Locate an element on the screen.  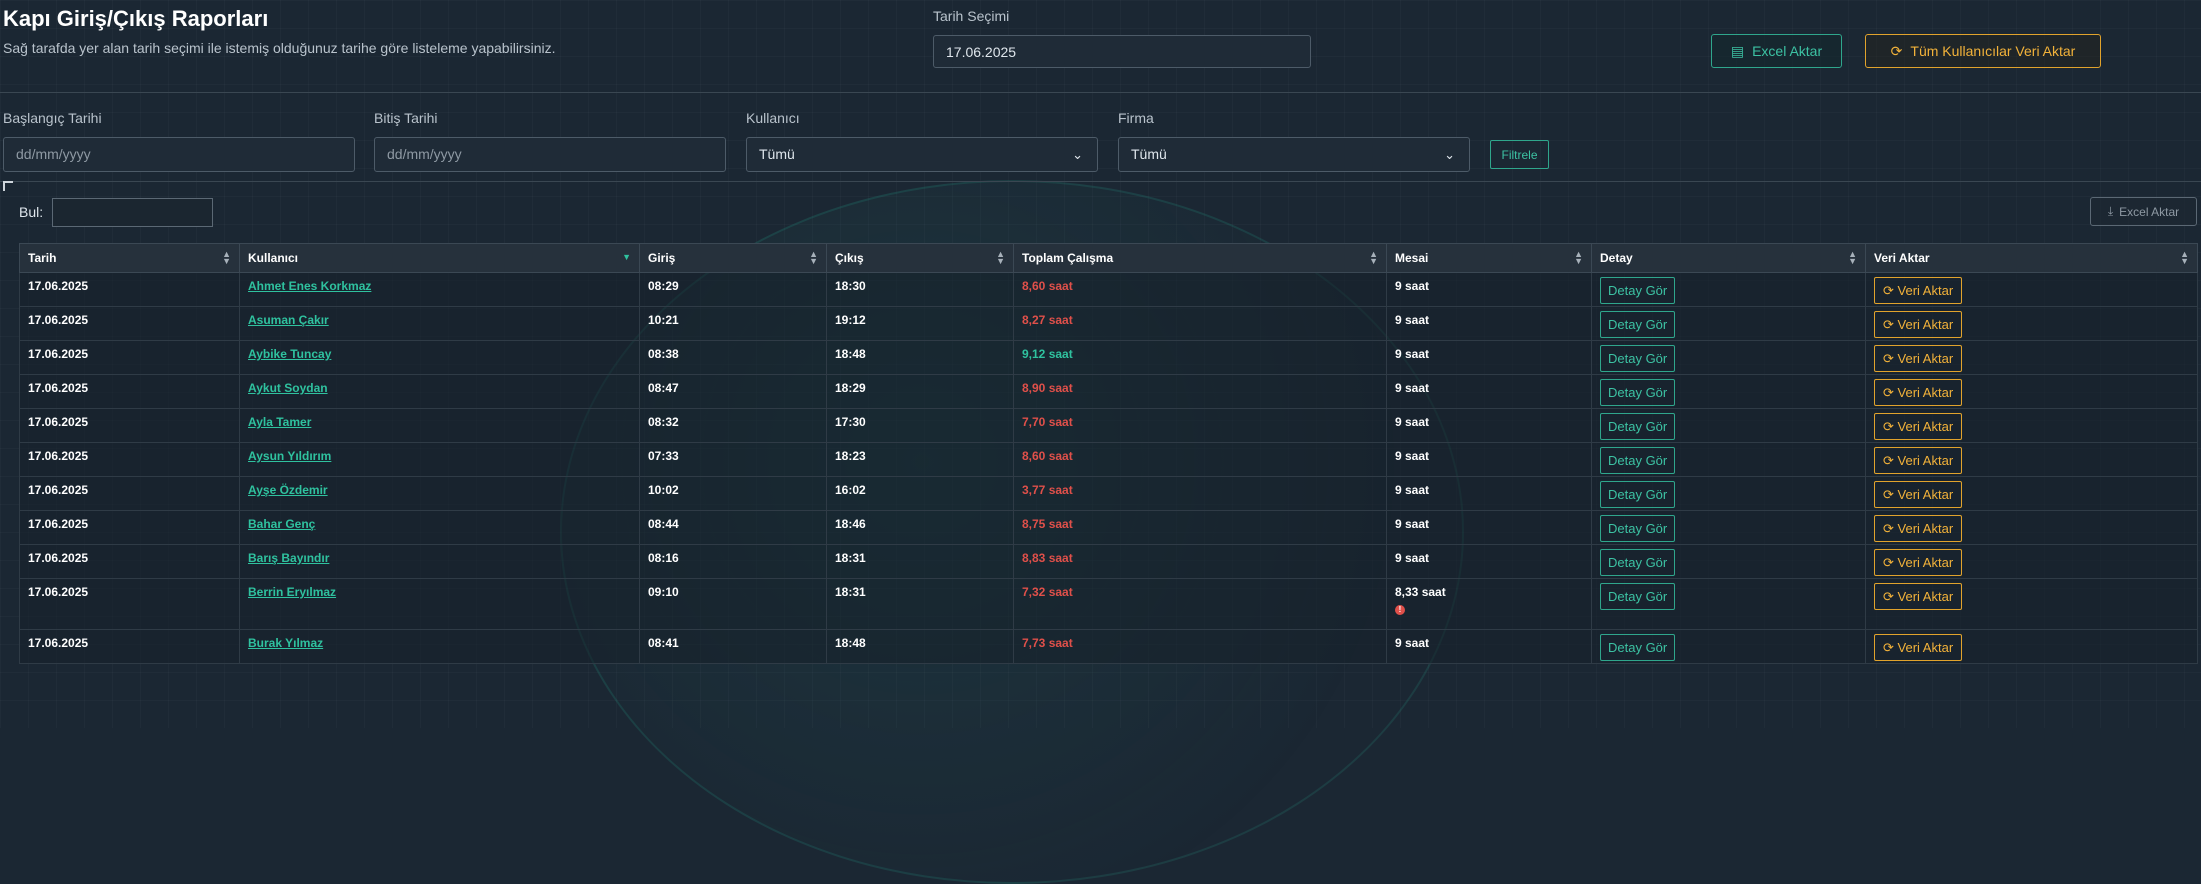
cell-total: 7,73 saat is located at coordinates (1200, 646).